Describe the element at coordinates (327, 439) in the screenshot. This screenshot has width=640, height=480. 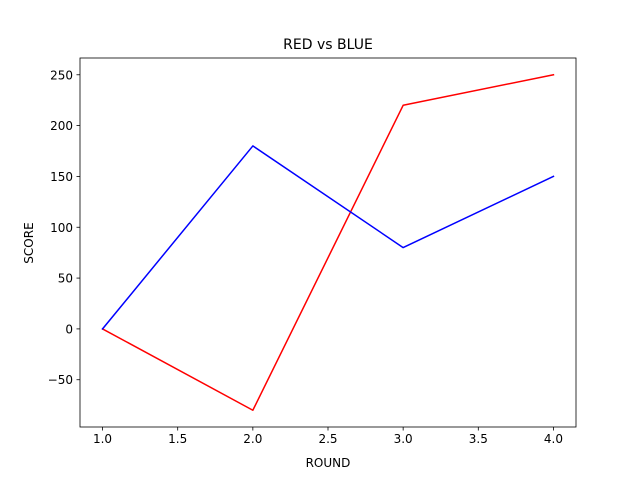
I see `x-tick-label: 2.5` at that location.